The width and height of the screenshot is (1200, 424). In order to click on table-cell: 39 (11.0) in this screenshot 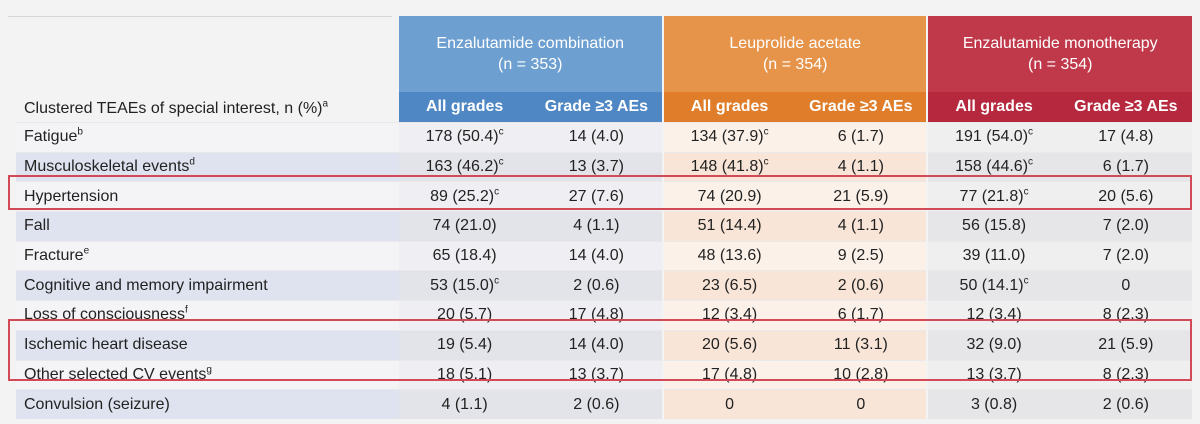, I will do `click(993, 255)`.